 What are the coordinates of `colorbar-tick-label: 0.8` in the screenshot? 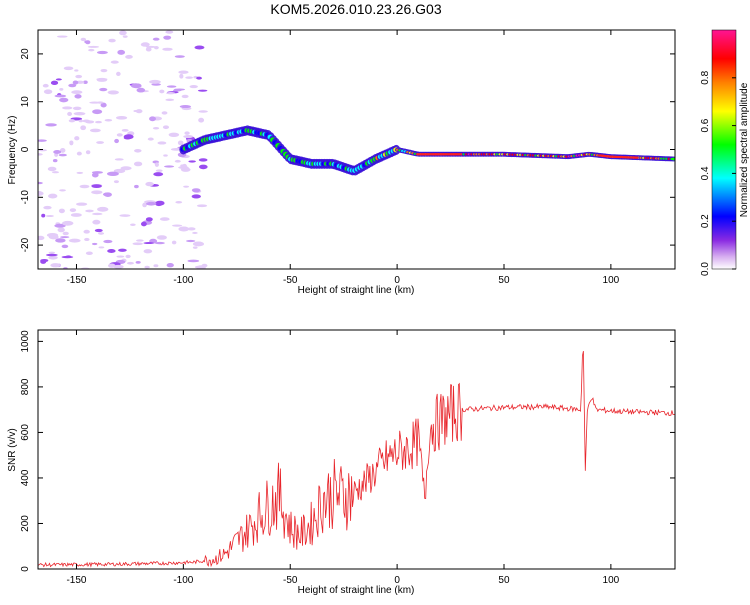 It's located at (705, 77).